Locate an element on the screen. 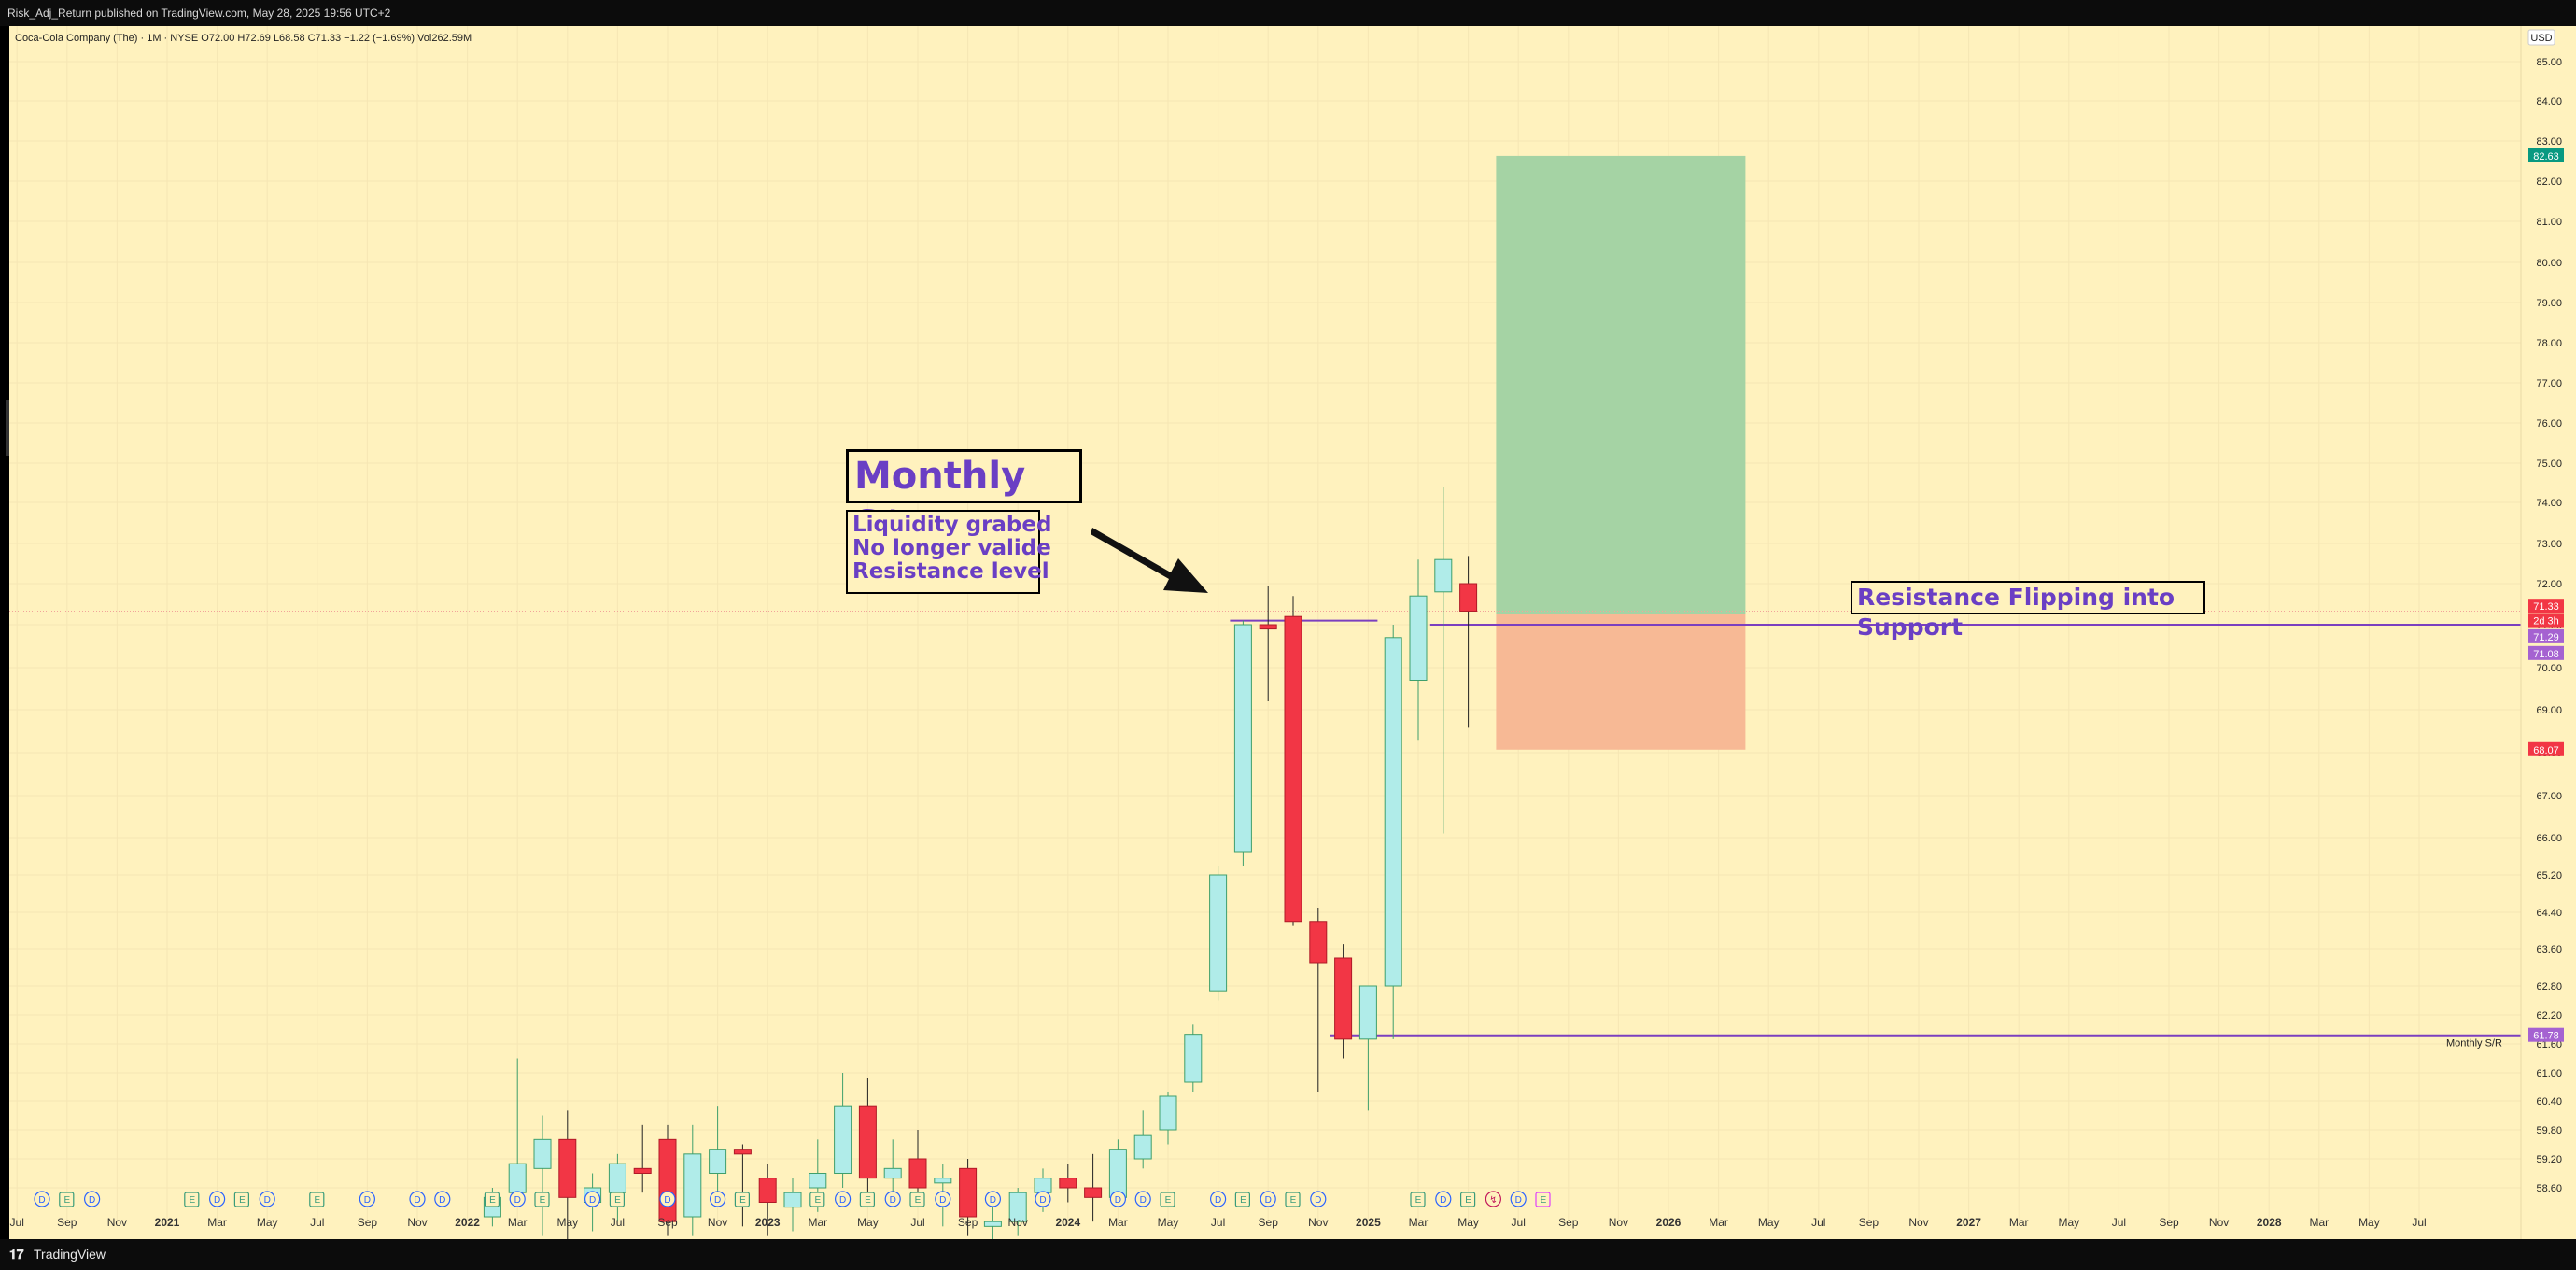 Image resolution: width=2576 pixels, height=1270 pixels. monthly-sr-title: Monthly S/R is located at coordinates (964, 498).